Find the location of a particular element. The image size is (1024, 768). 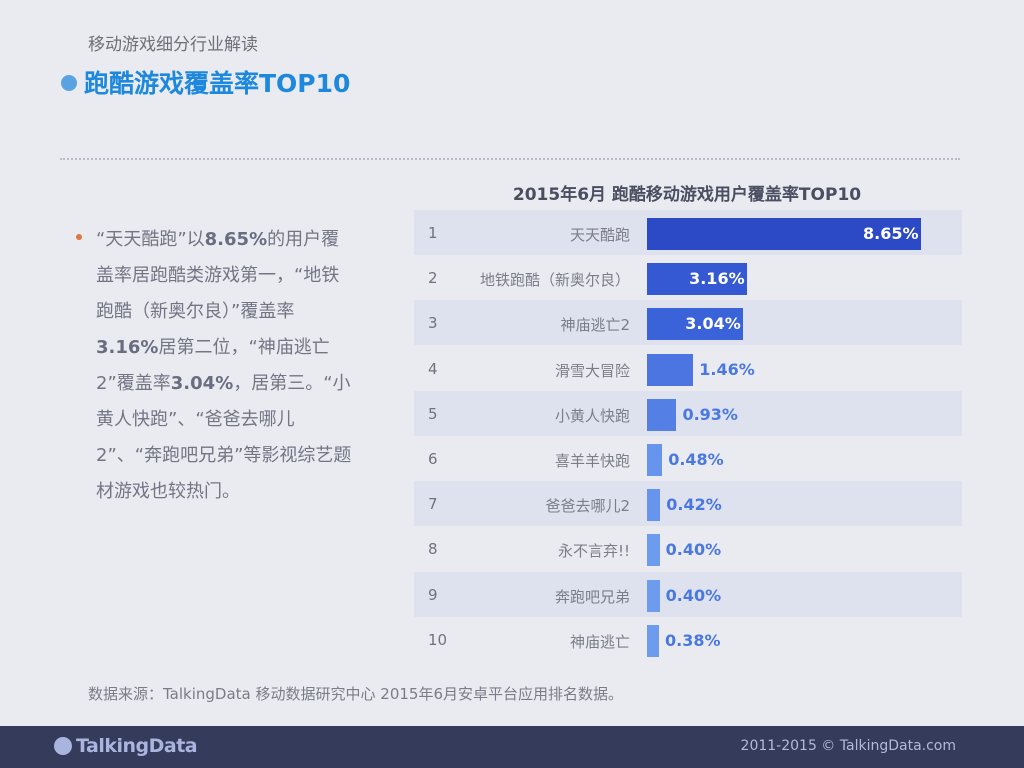

data-label: 3.16% is located at coordinates (717, 279).